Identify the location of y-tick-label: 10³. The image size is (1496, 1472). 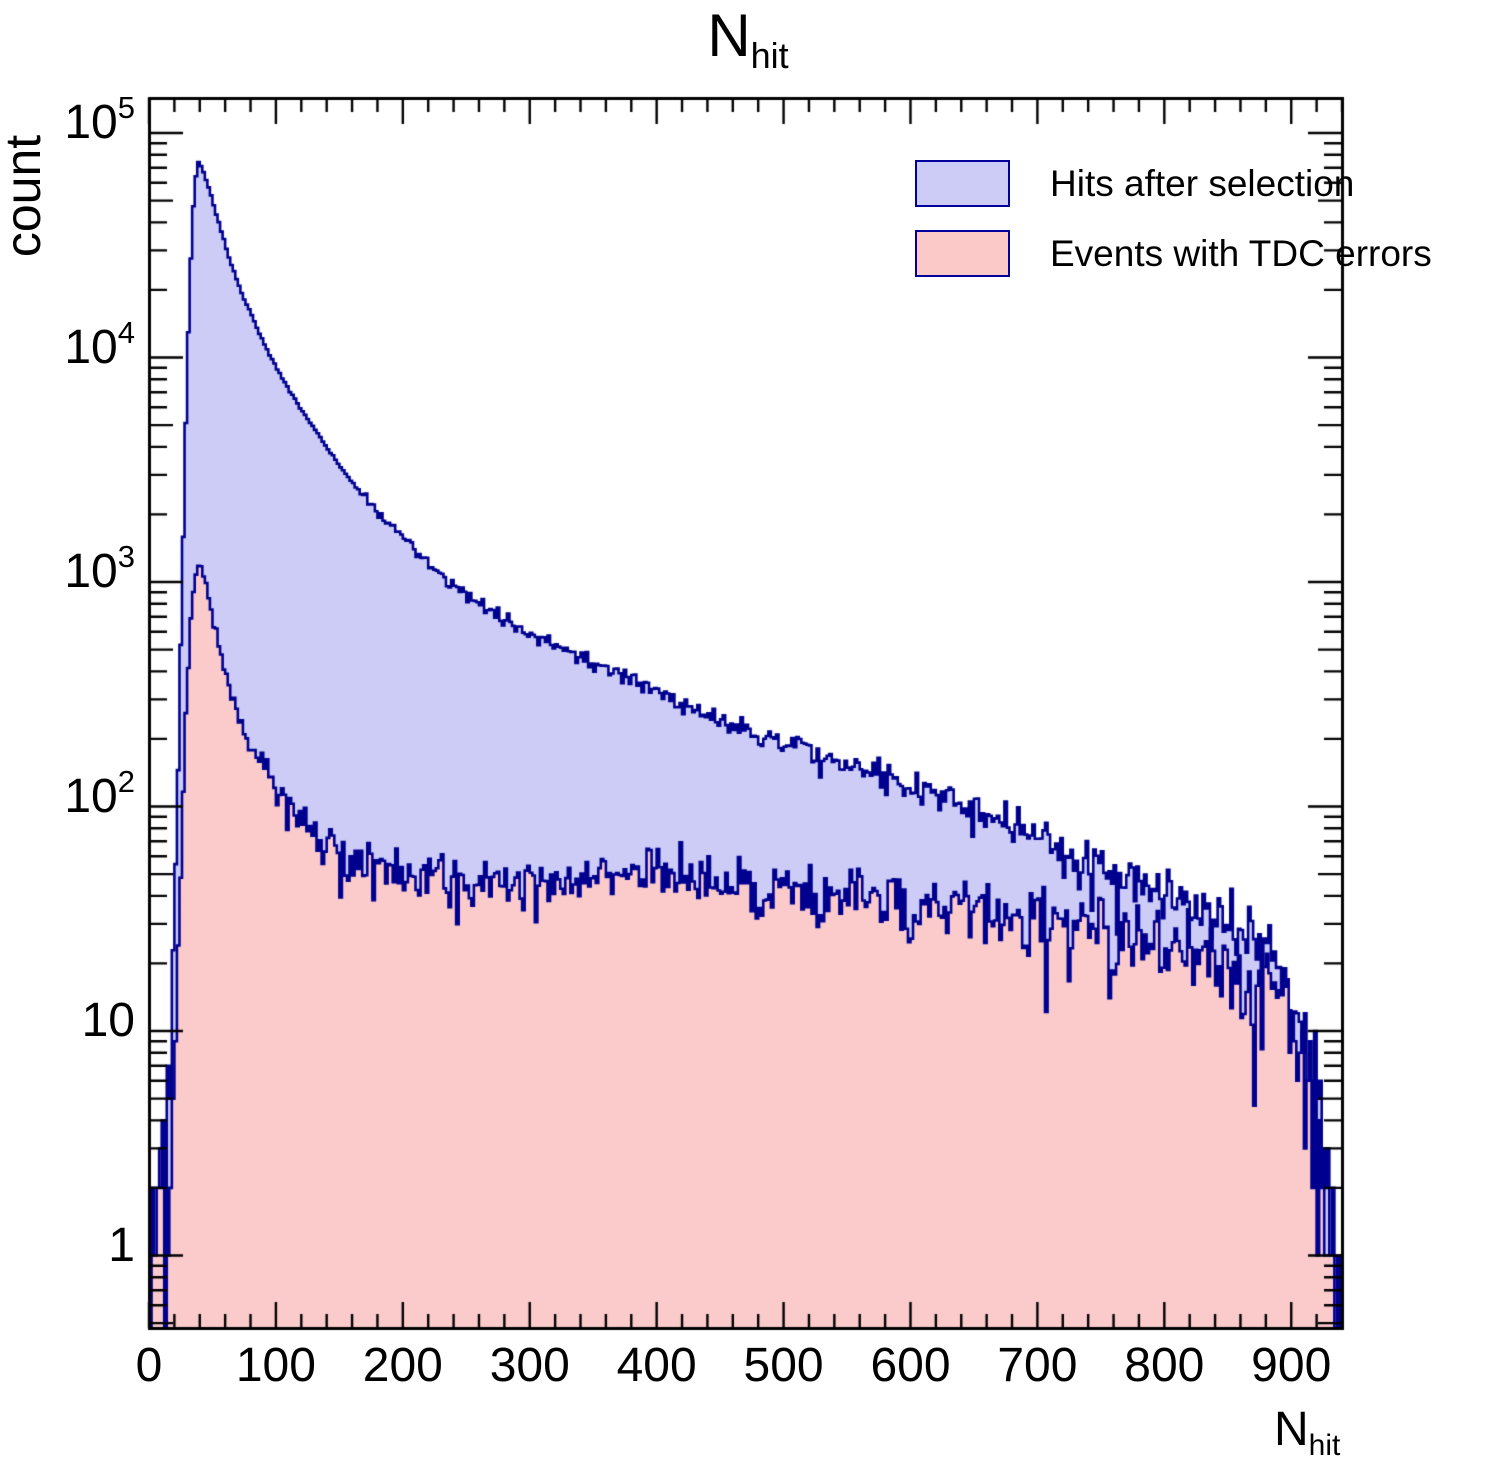
(99, 568).